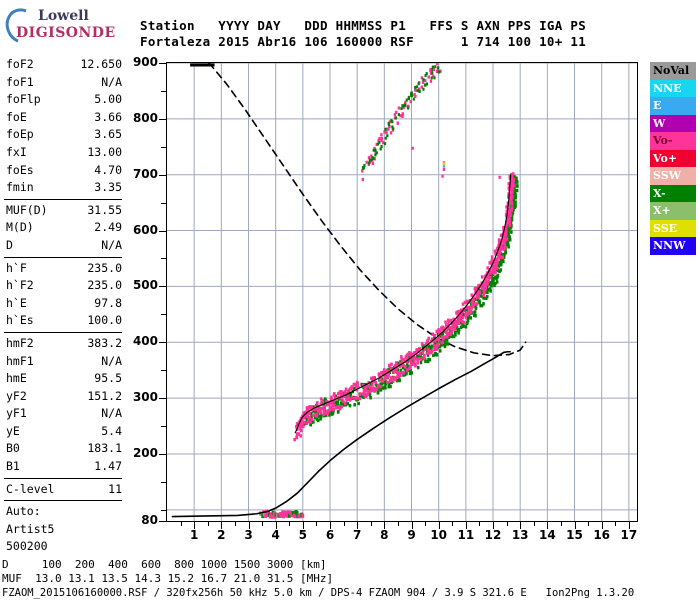 The height and width of the screenshot is (600, 700). What do you see at coordinates (145, 397) in the screenshot?
I see `y-axis-tick-label: 300` at bounding box center [145, 397].